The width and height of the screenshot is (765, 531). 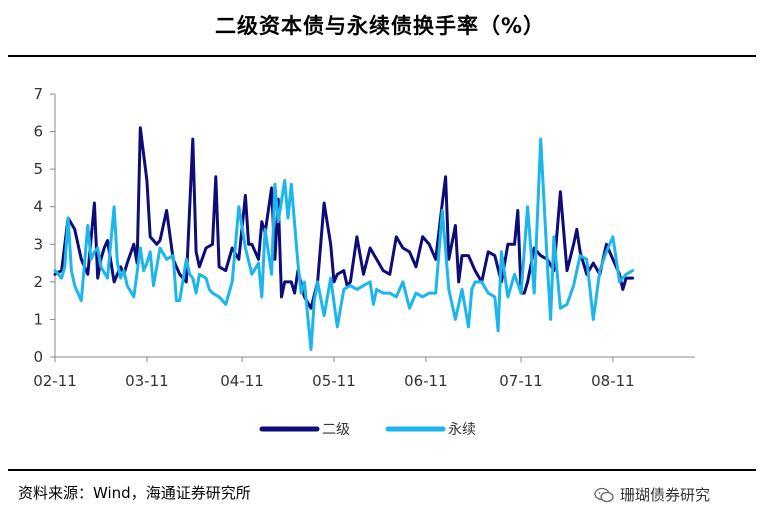 I want to click on watermark-text: 珊瑚债券研究, so click(x=665, y=495).